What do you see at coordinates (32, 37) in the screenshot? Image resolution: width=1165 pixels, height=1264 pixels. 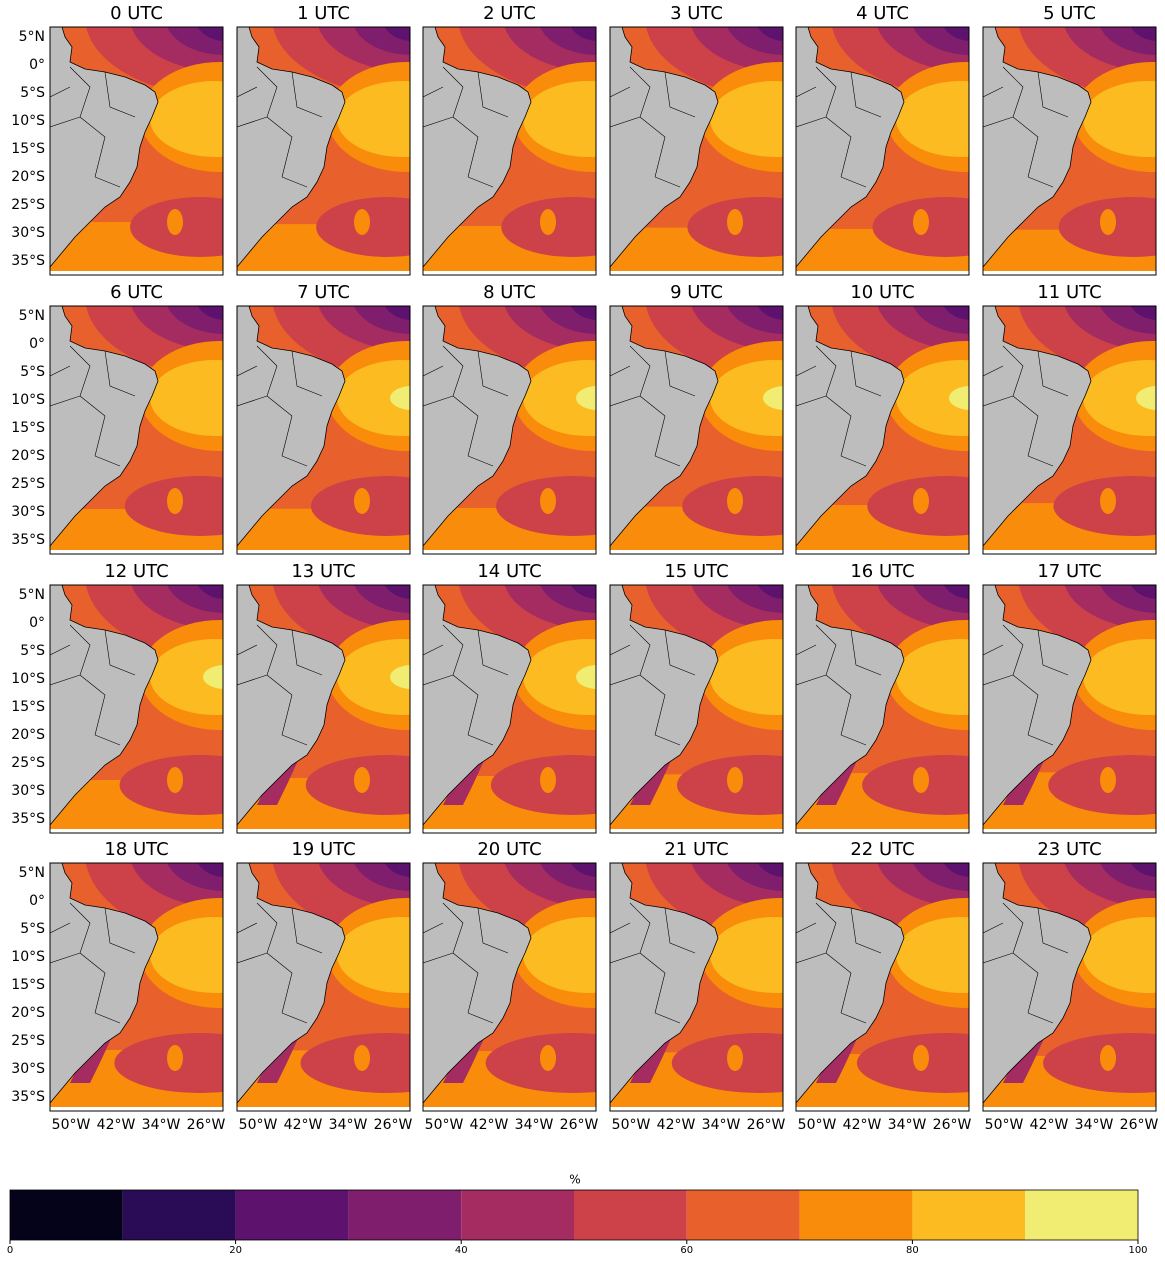 I see `lat-label: 5°N` at bounding box center [32, 37].